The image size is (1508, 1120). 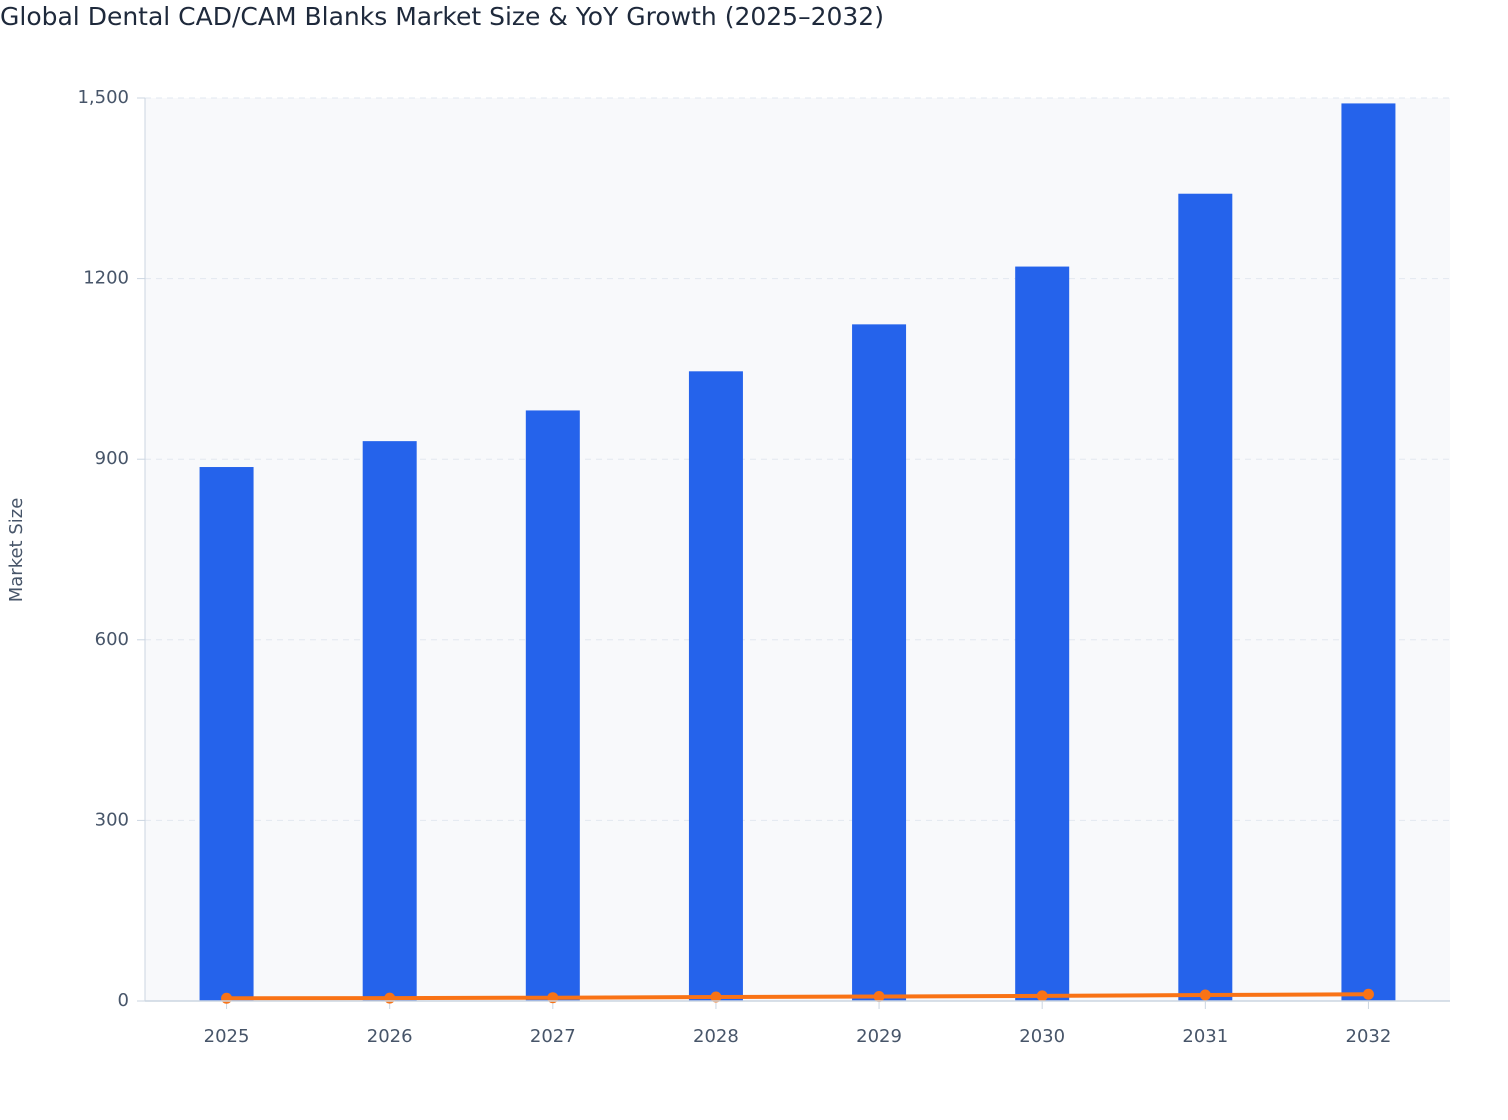 What do you see at coordinates (716, 1036) in the screenshot?
I see `x-tick-label: 2028` at bounding box center [716, 1036].